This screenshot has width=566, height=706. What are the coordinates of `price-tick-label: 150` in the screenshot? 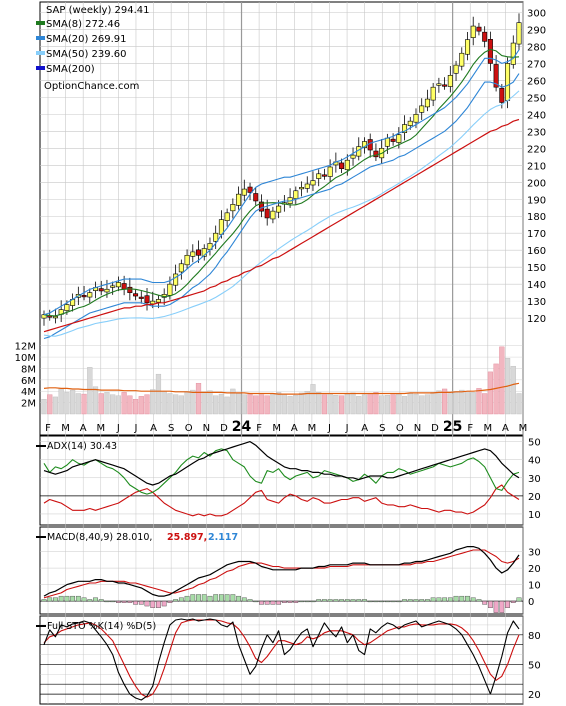 It's located at (536, 268).